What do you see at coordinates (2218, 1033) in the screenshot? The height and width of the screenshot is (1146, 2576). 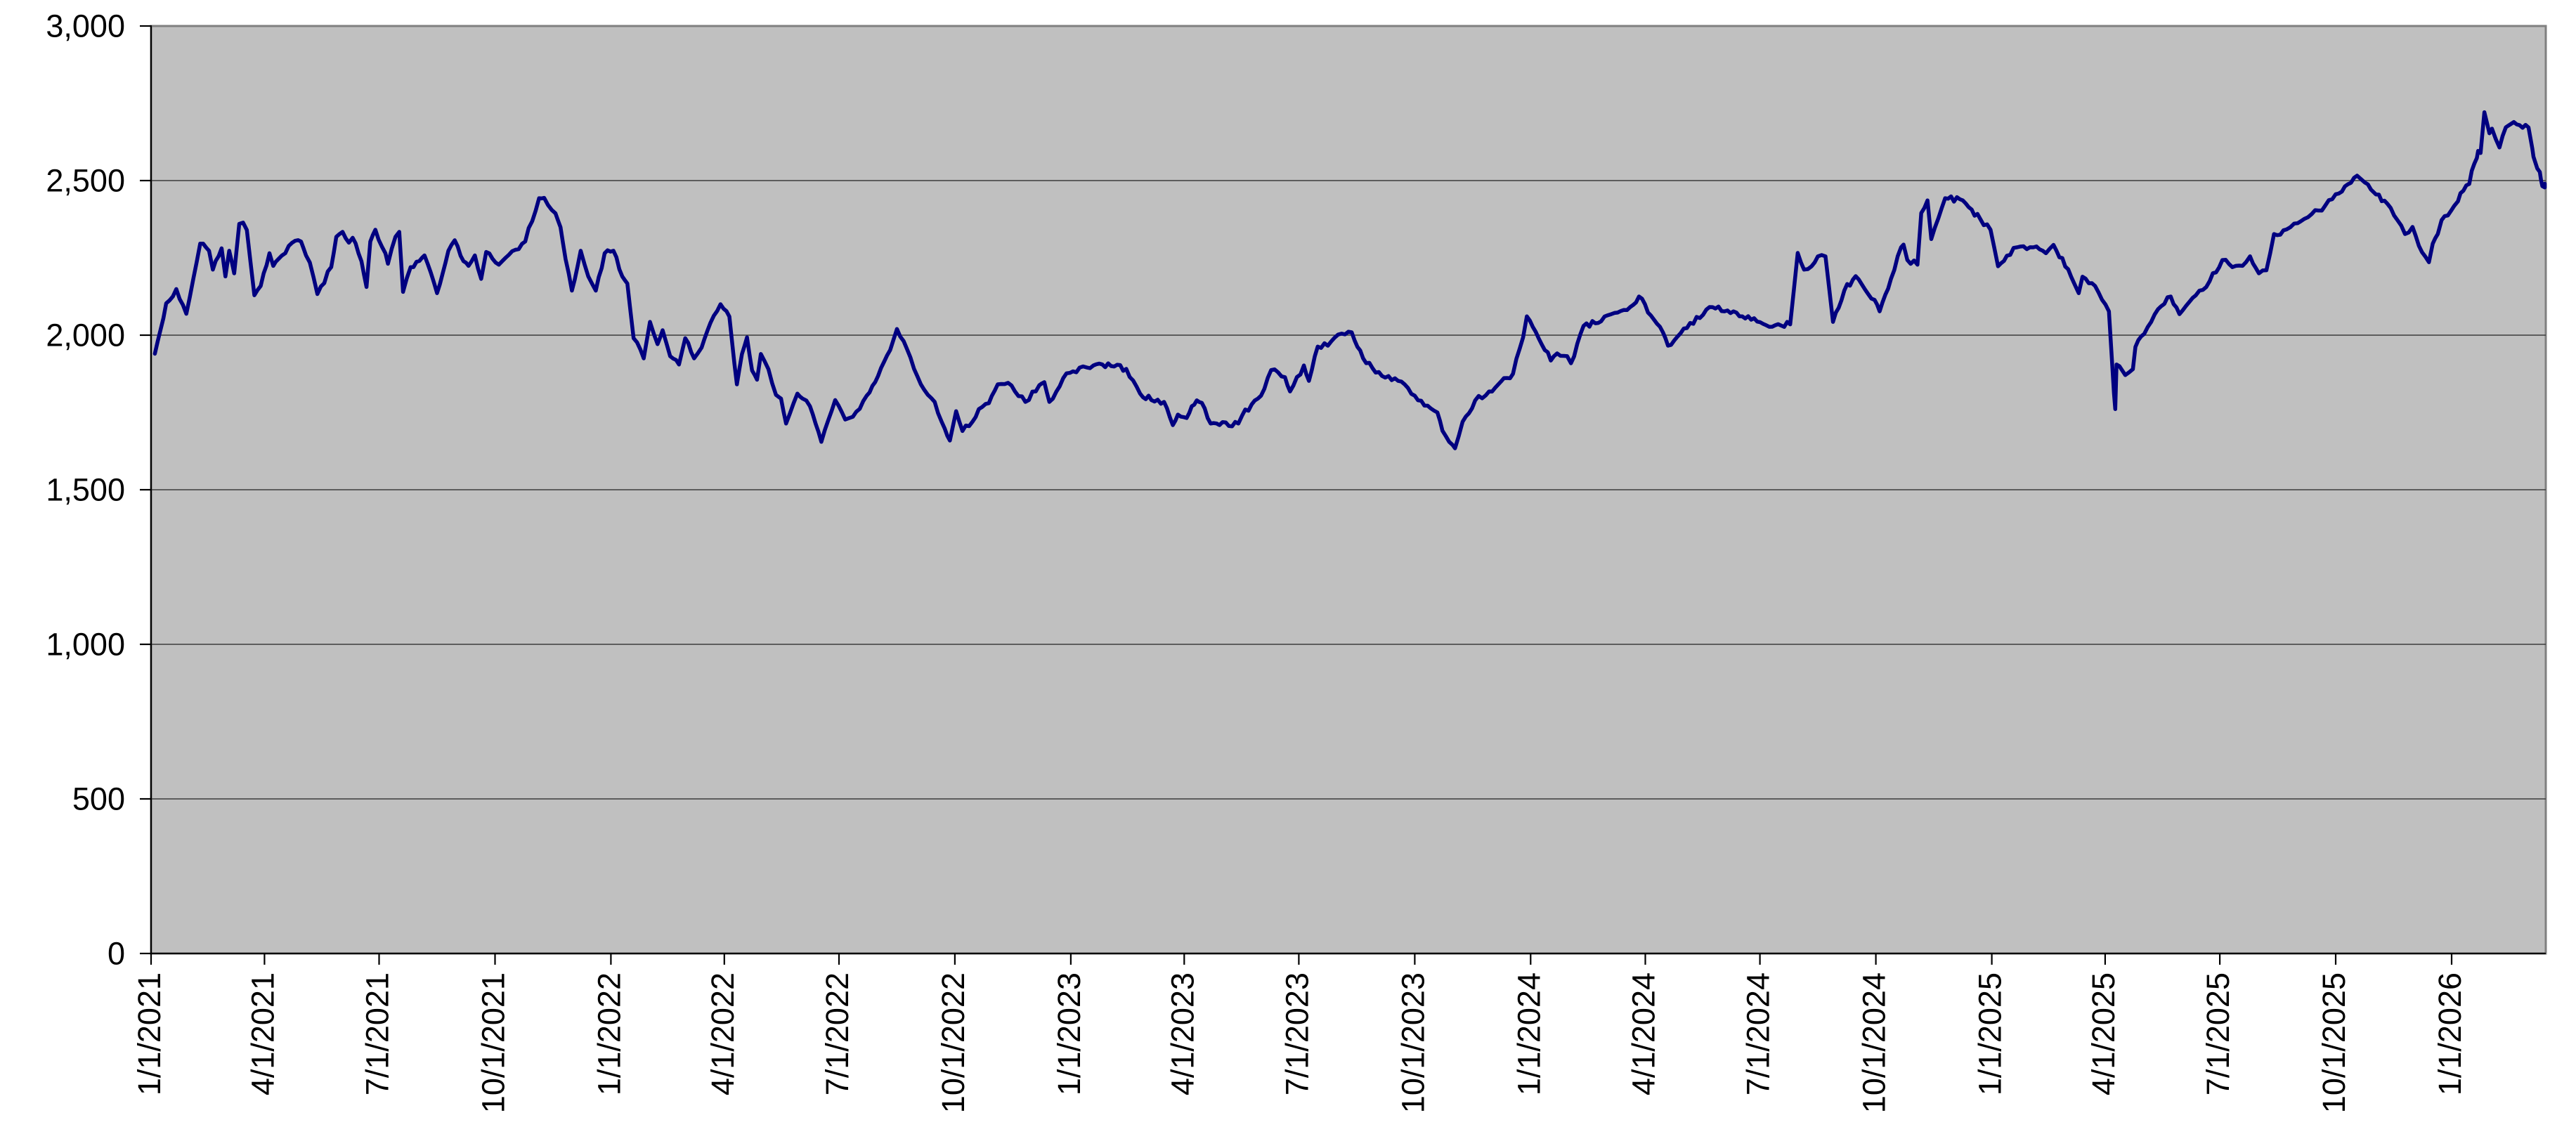 I see `x-axis-tick-label: 7/1/2025` at bounding box center [2218, 1033].